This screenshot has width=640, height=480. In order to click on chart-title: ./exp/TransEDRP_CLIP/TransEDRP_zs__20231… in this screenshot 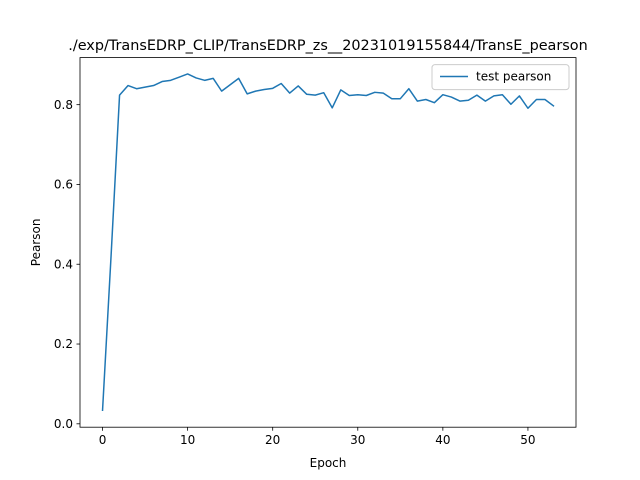, I will do `click(327, 46)`.